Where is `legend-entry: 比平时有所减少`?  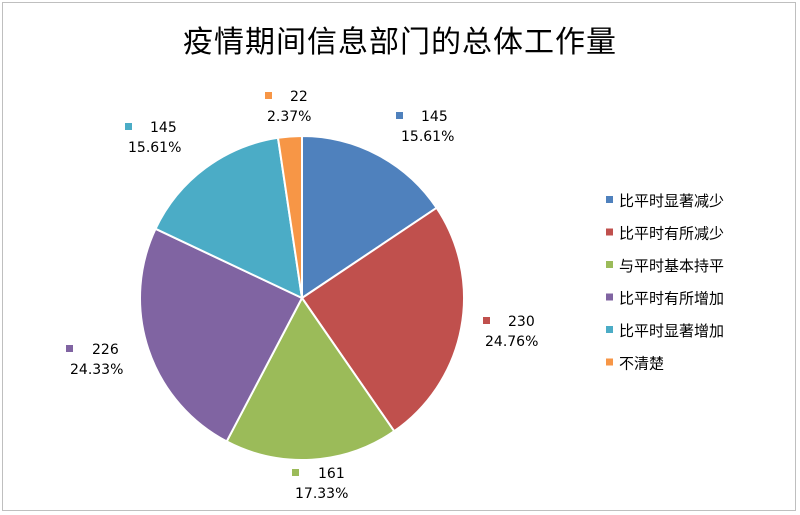
legend-entry: 比平时有所减少 is located at coordinates (671, 234).